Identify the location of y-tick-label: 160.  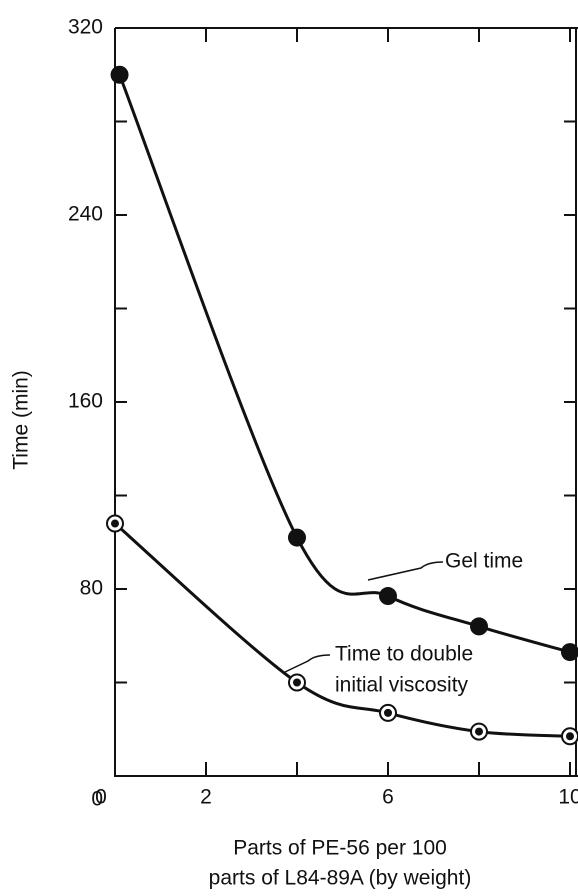
(85, 401).